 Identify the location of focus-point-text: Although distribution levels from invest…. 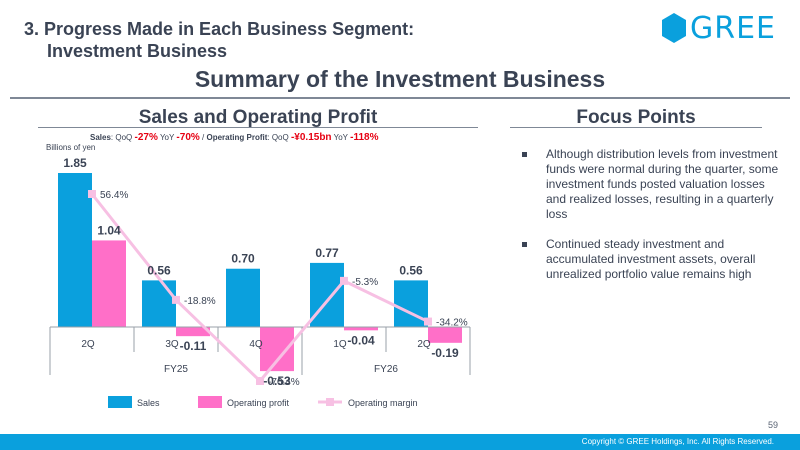
(662, 184).